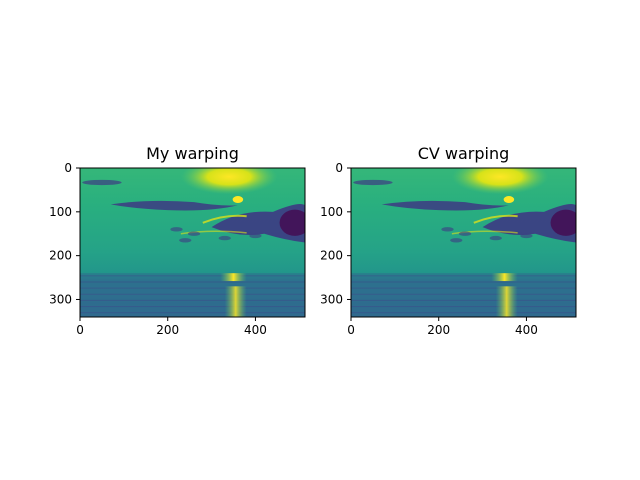 This screenshot has width=640, height=480. I want to click on image-cv-warping, so click(463, 242).